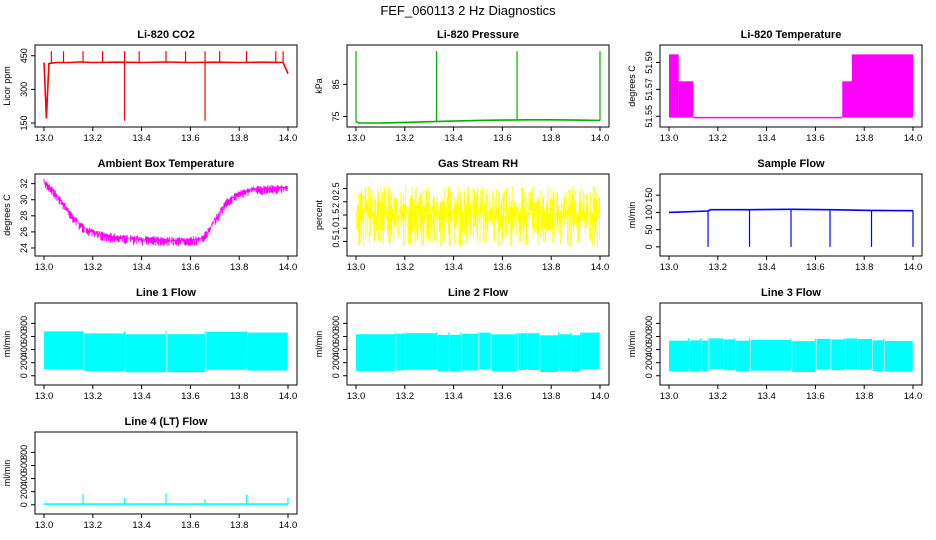  I want to click on y-tick-label: 100, so click(649, 212).